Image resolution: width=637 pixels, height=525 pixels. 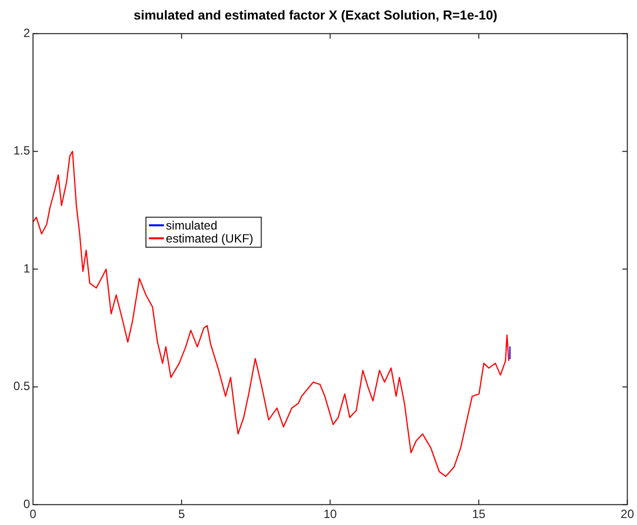 What do you see at coordinates (479, 514) in the screenshot?
I see `x-tick-label: 15` at bounding box center [479, 514].